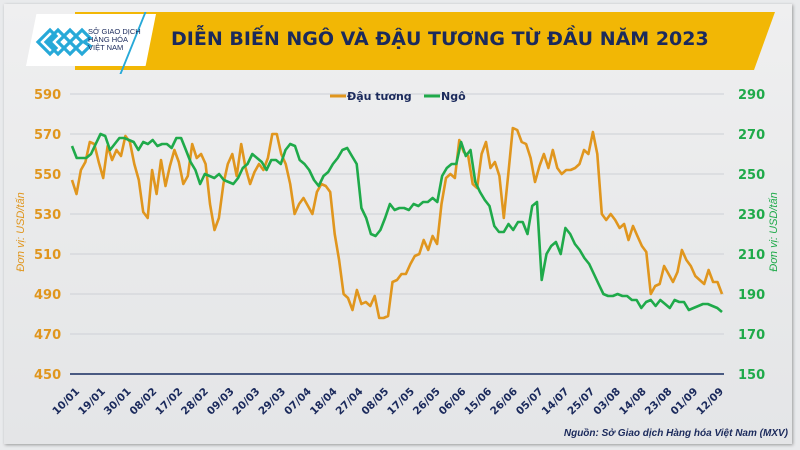  What do you see at coordinates (556, 402) in the screenshot?
I see `x-tick-label: 14/07` at bounding box center [556, 402].